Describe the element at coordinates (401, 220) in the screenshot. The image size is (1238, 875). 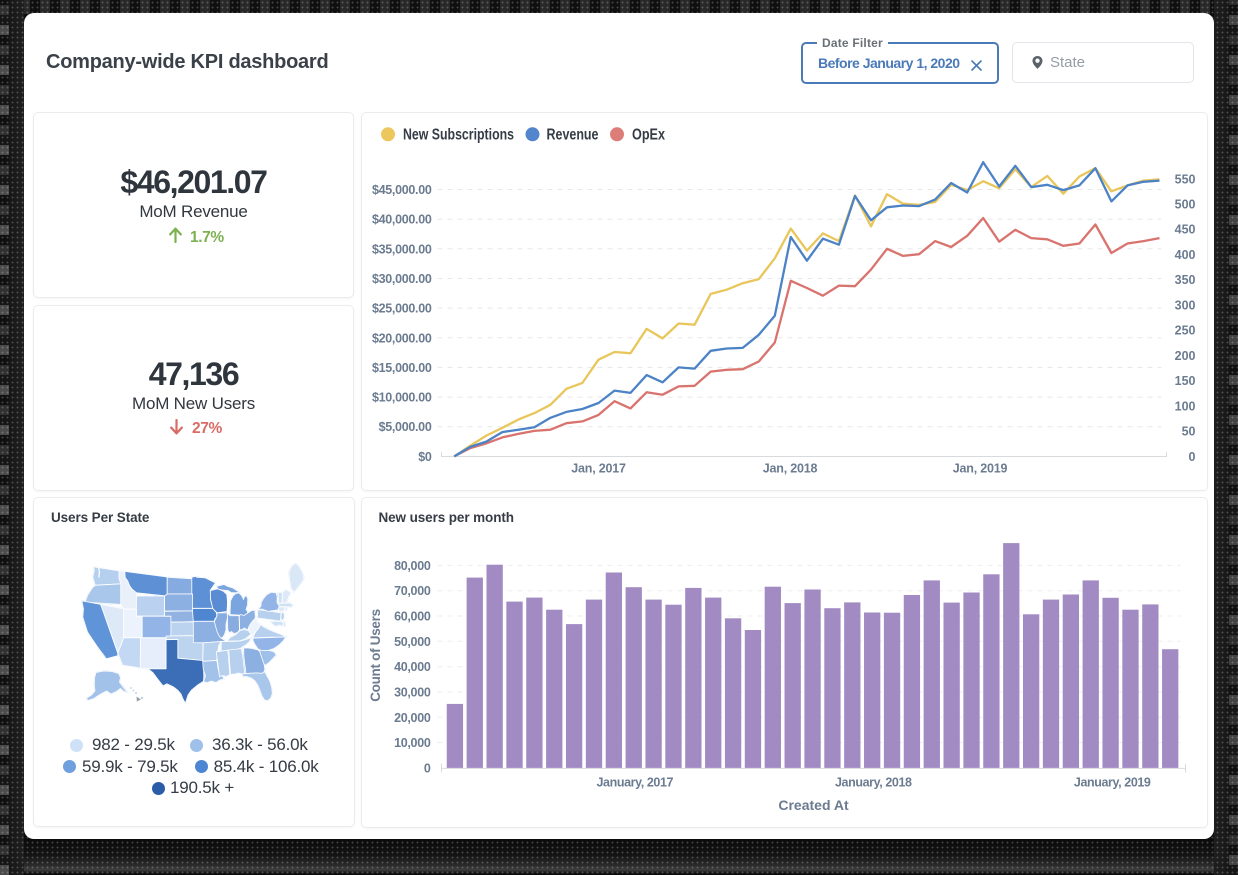
I see `svg-text: $40,000.00` at that location.